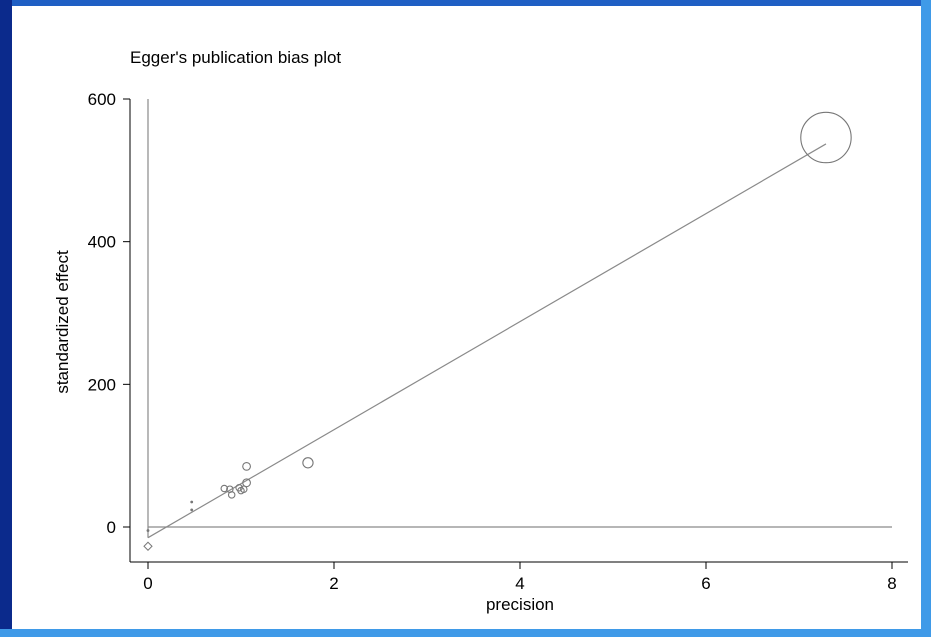 This screenshot has width=931, height=642. What do you see at coordinates (147, 583) in the screenshot?
I see `x-tick-label: 0` at bounding box center [147, 583].